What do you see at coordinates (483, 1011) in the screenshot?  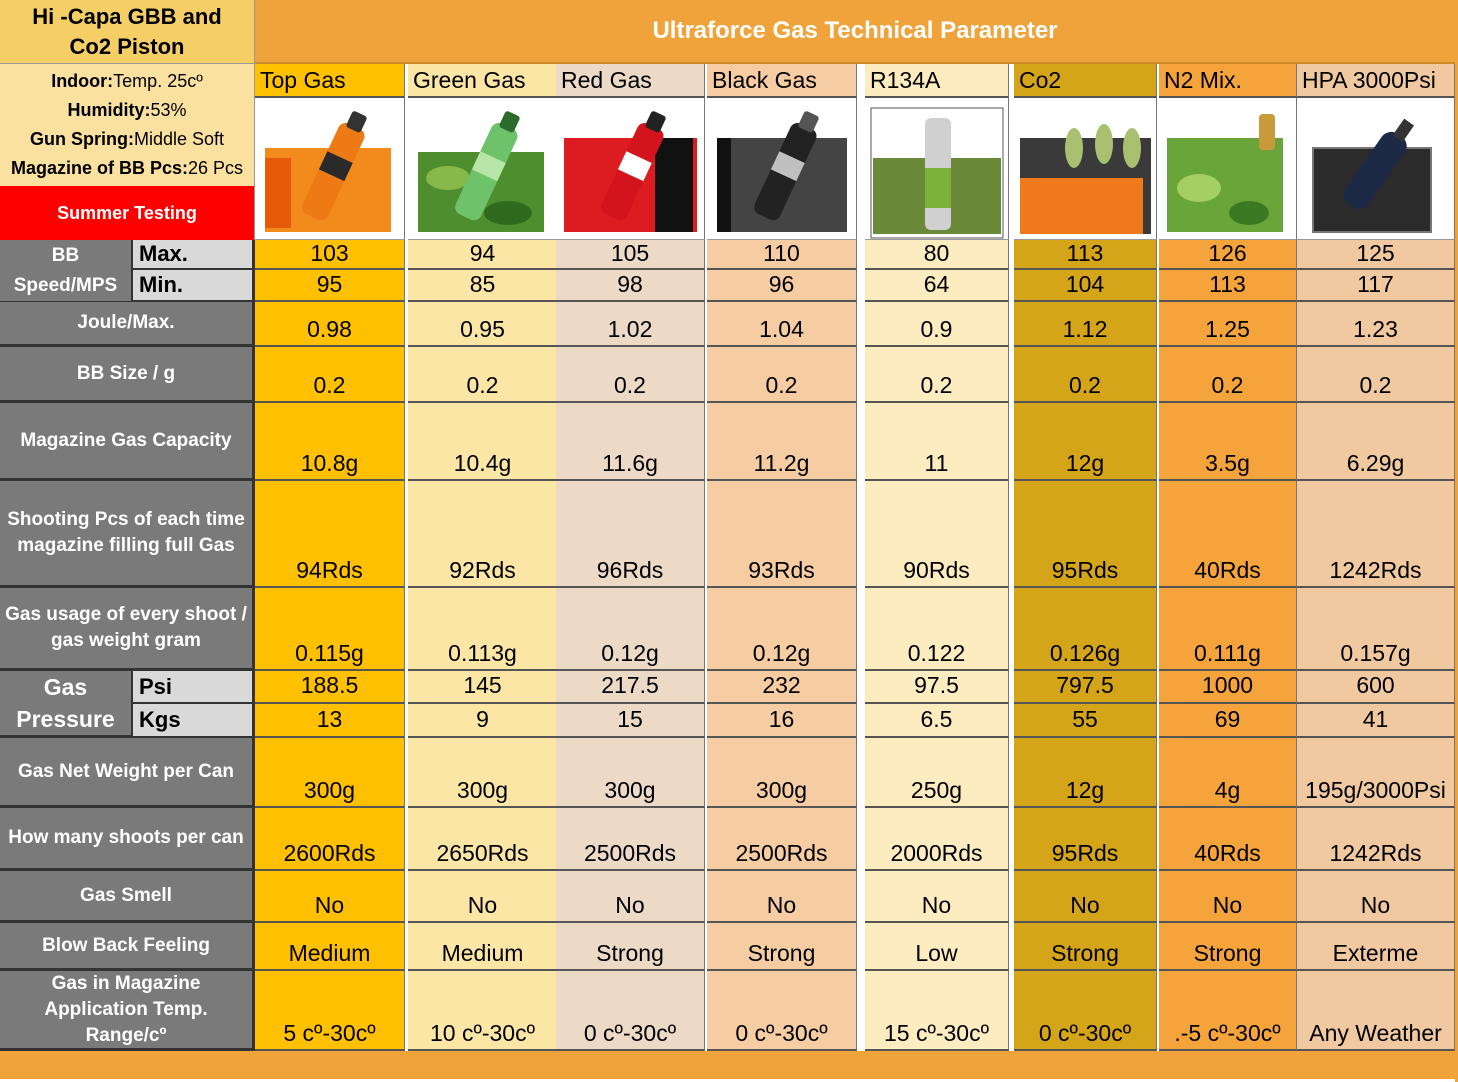 I see `value-temp_range-1: 10 cº-30cº` at bounding box center [483, 1011].